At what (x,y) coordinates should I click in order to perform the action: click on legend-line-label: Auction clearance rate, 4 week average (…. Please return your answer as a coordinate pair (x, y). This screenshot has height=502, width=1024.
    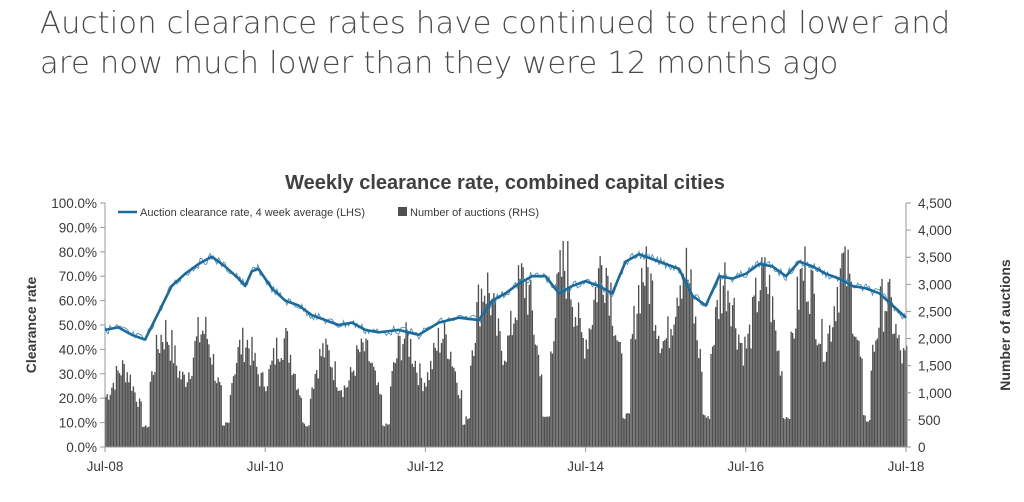
    Looking at the image, I should click on (252, 213).